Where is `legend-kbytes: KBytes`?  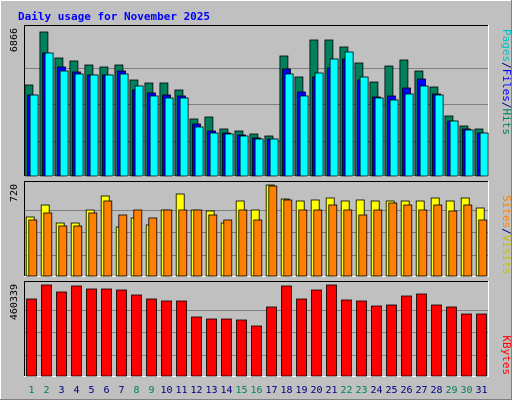
legend-kbytes: KBytes is located at coordinates (506, 355).